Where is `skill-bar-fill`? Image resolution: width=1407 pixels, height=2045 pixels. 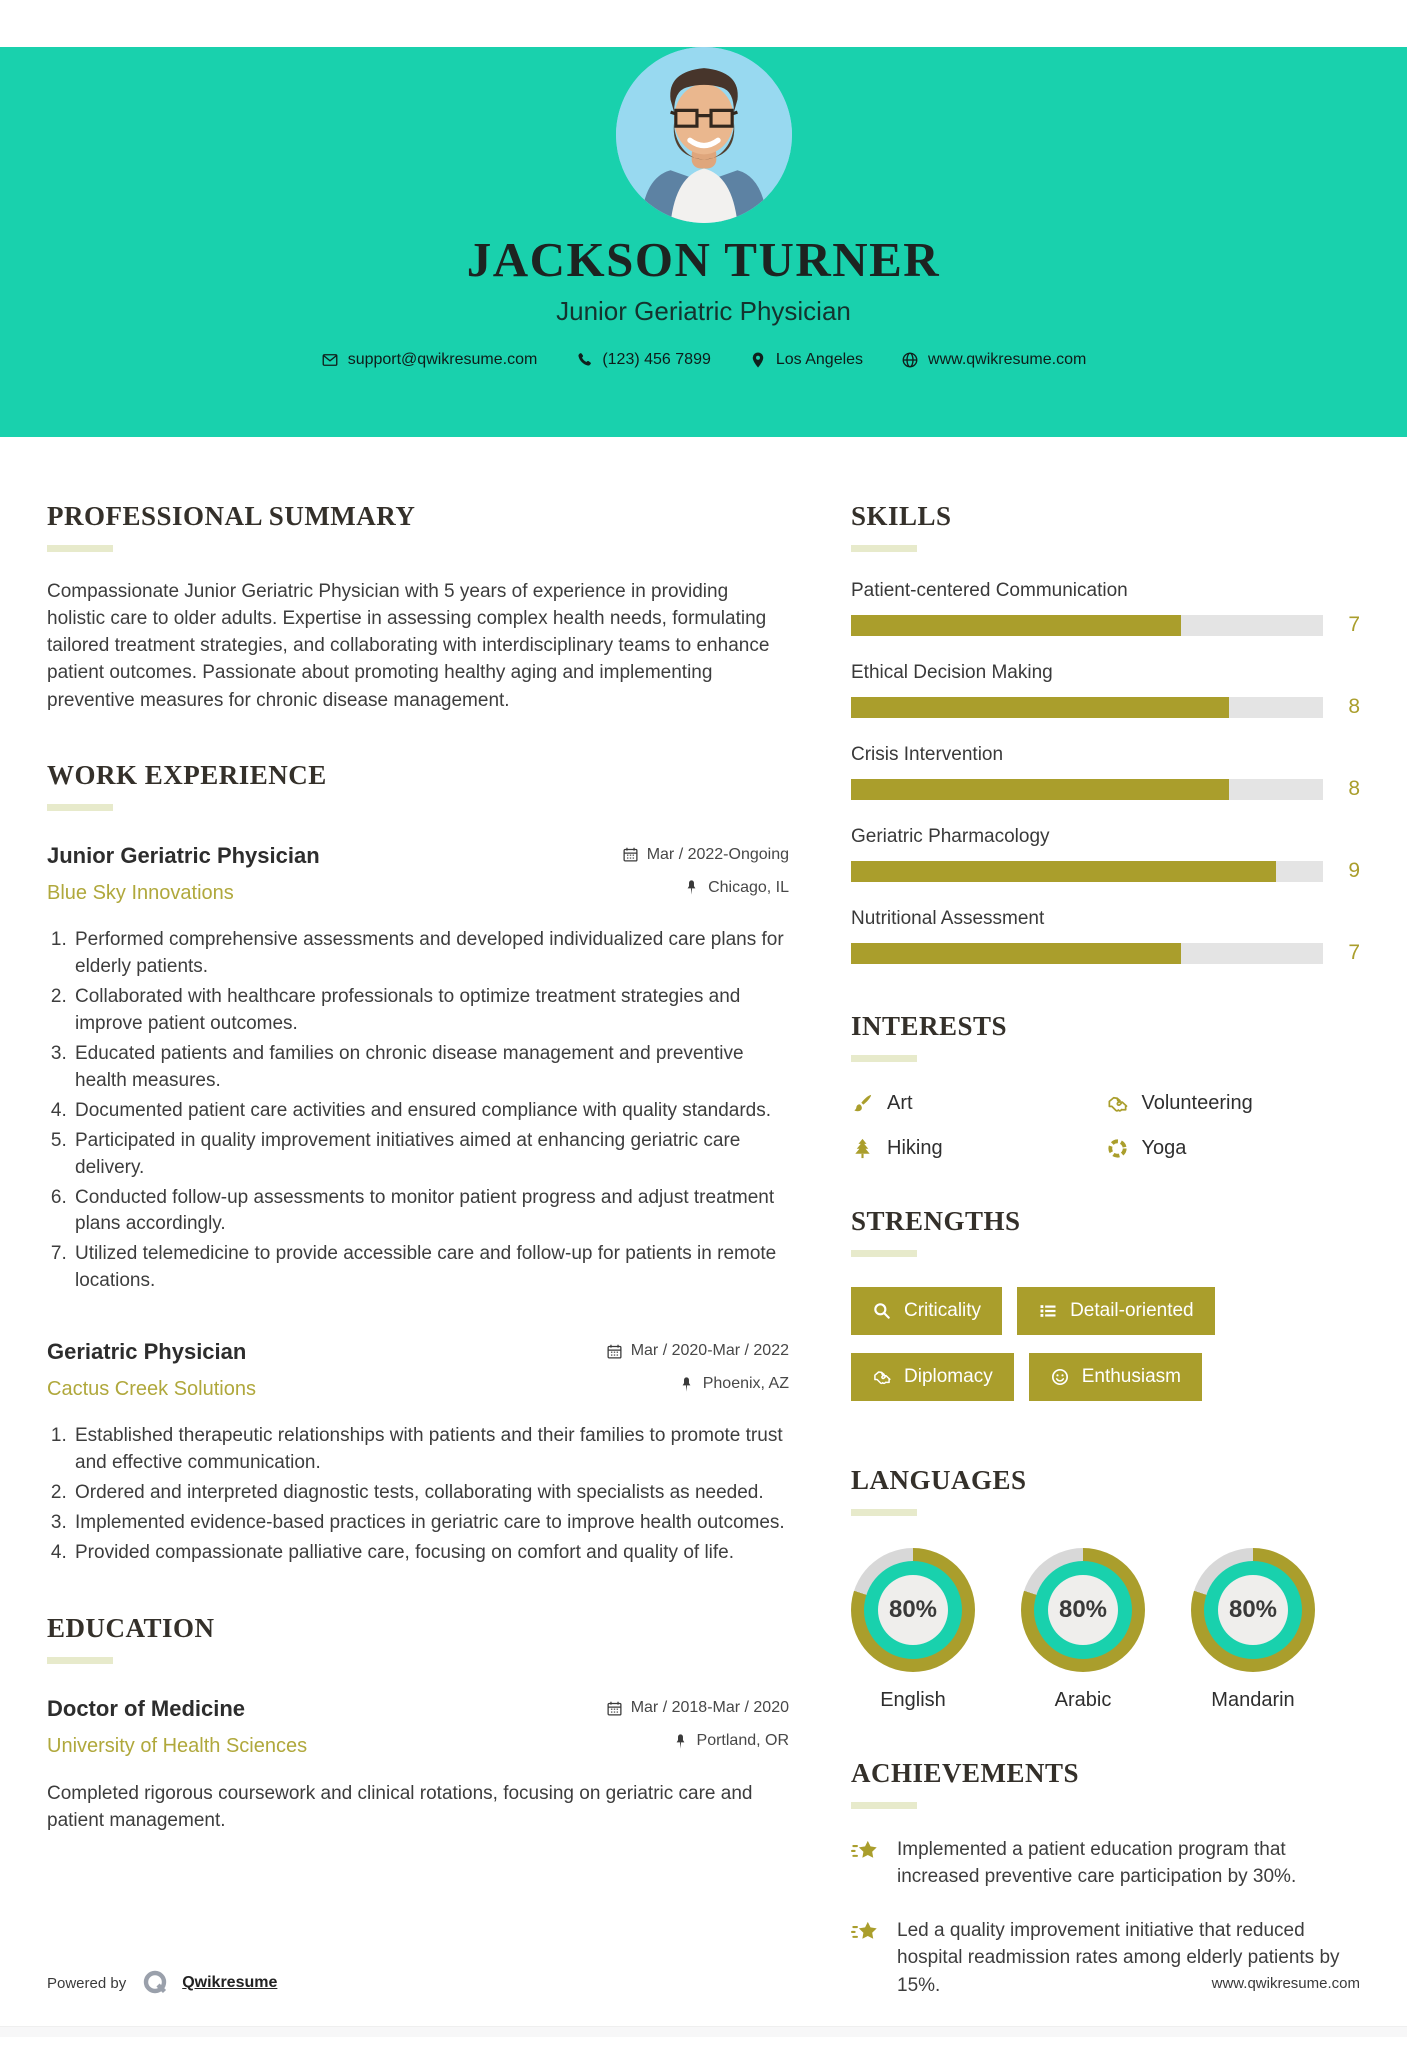
skill-bar-fill is located at coordinates (1040, 707).